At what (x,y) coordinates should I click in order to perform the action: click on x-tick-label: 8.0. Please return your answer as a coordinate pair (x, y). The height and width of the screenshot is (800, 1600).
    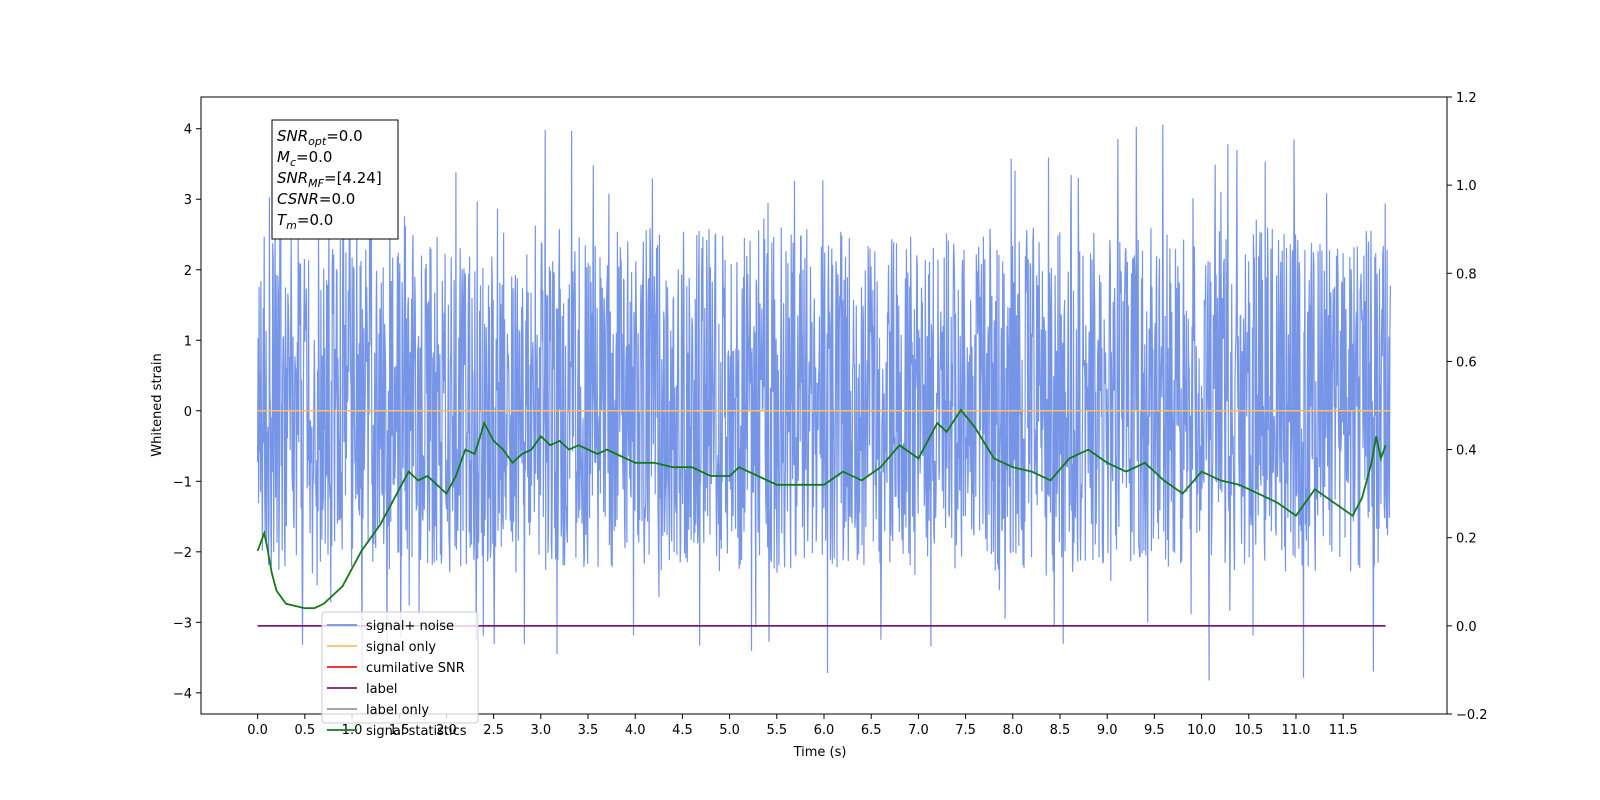
    Looking at the image, I should click on (1012, 730).